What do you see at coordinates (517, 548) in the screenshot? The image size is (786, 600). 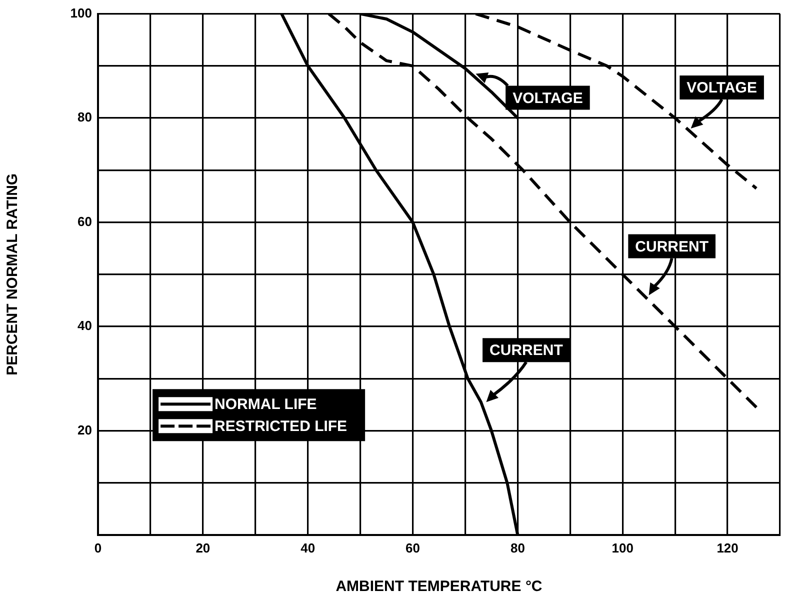 I see `x-tick-label: 80` at bounding box center [517, 548].